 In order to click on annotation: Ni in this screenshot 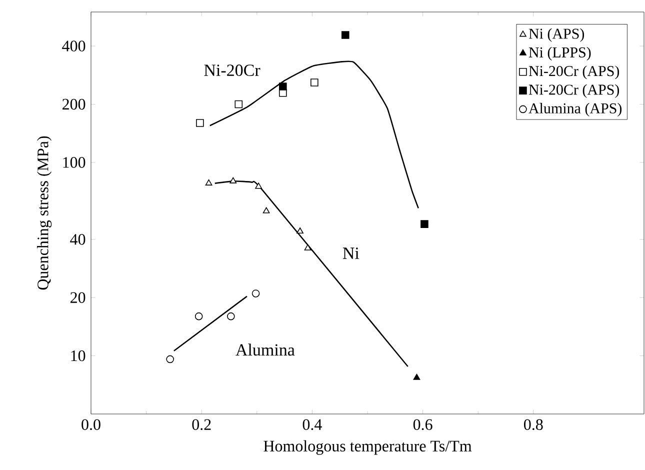, I will do `click(351, 253)`.